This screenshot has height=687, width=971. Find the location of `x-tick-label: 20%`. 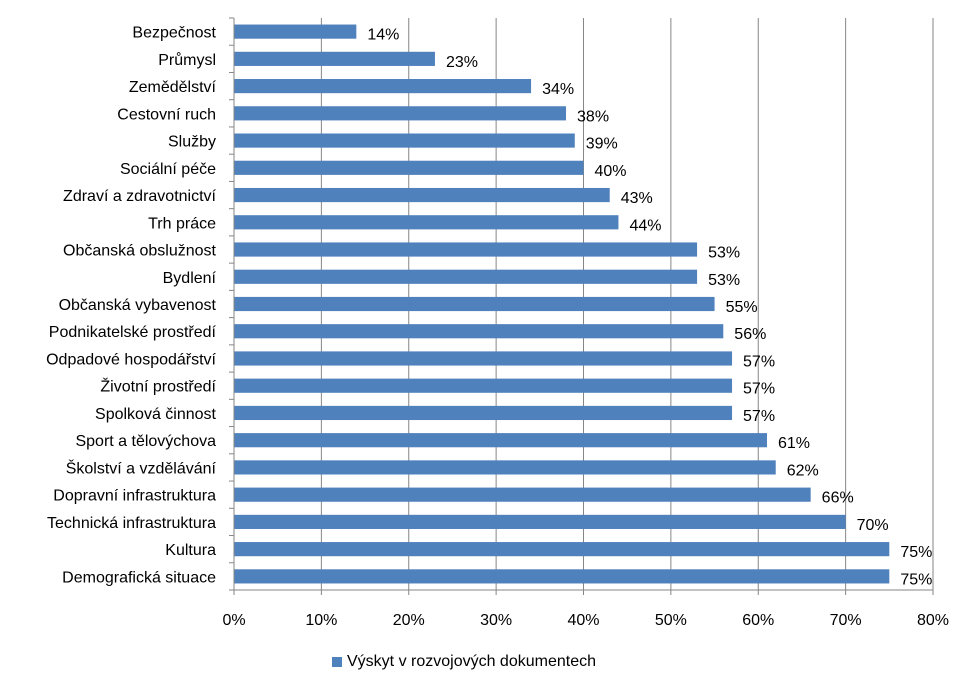

x-tick-label: 20% is located at coordinates (409, 620).